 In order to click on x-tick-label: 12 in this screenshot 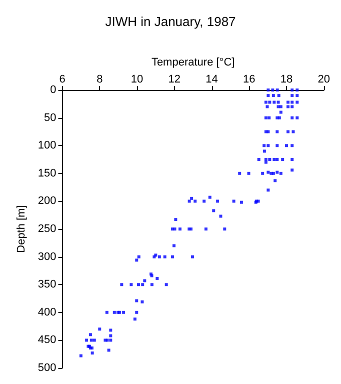, I will do `click(174, 80)`.